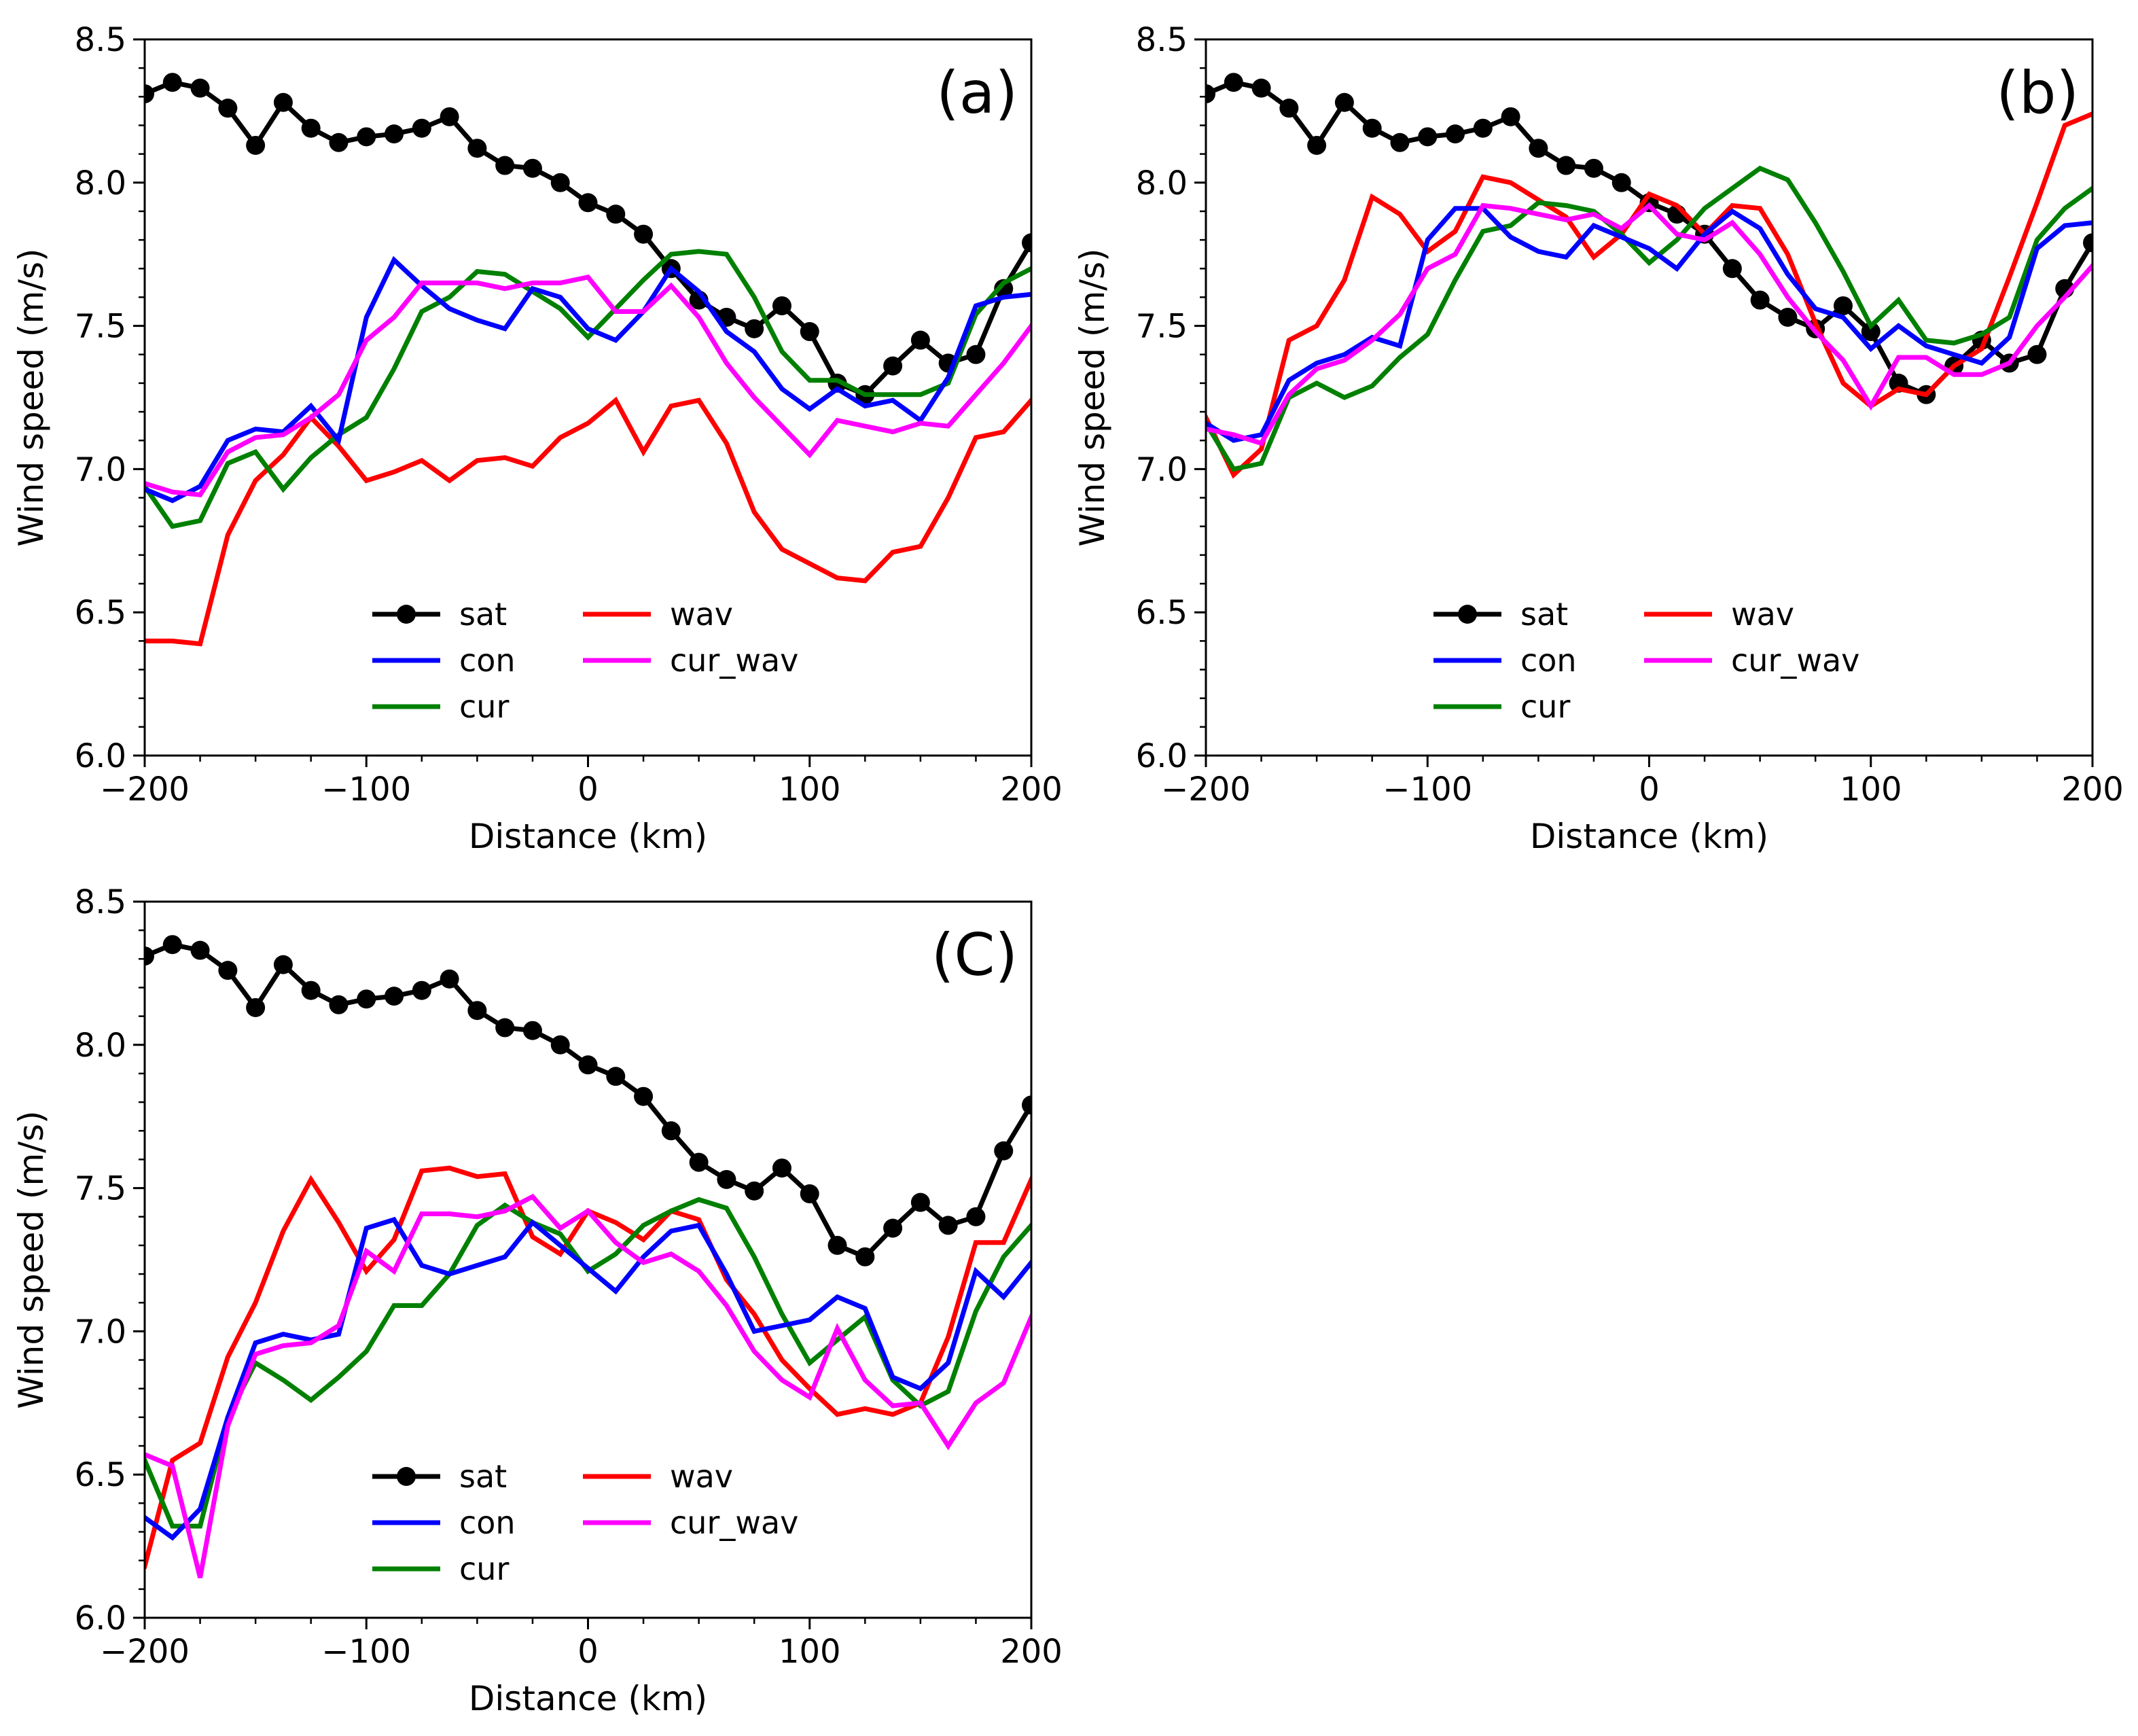 The image size is (2138, 1736). I want to click on legend-label-con: con, so click(487, 1522).